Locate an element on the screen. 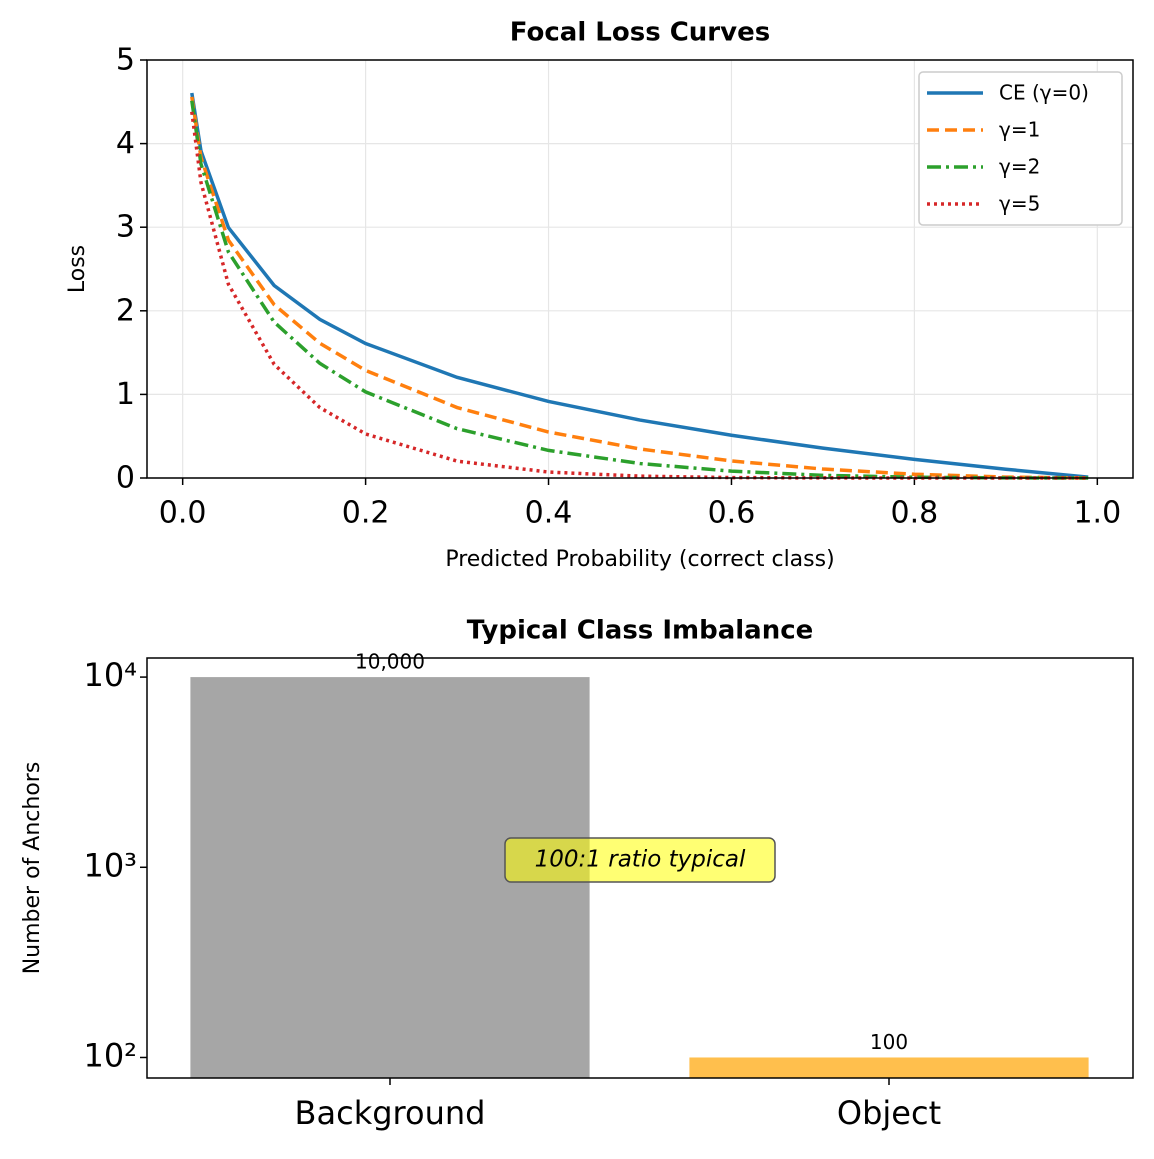 This screenshot has height=1159, width=1154. y-tick-label: 4 is located at coordinates (125, 143).